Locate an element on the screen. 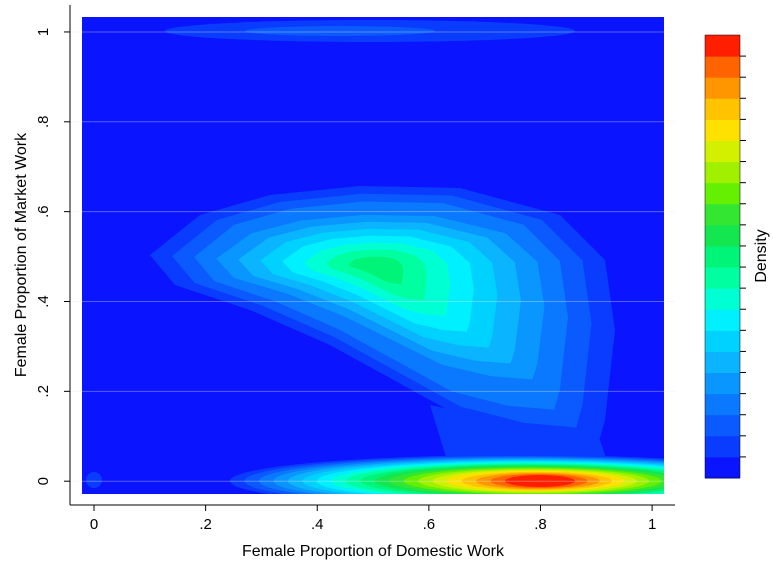 The width and height of the screenshot is (773, 569). x-tick-label: 0 is located at coordinates (94, 524).